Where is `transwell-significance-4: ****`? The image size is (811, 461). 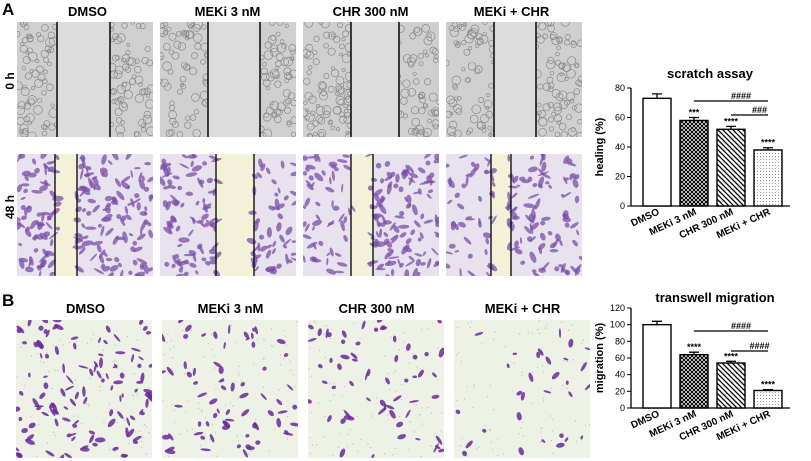
transwell-significance-4: **** is located at coordinates (768, 385).